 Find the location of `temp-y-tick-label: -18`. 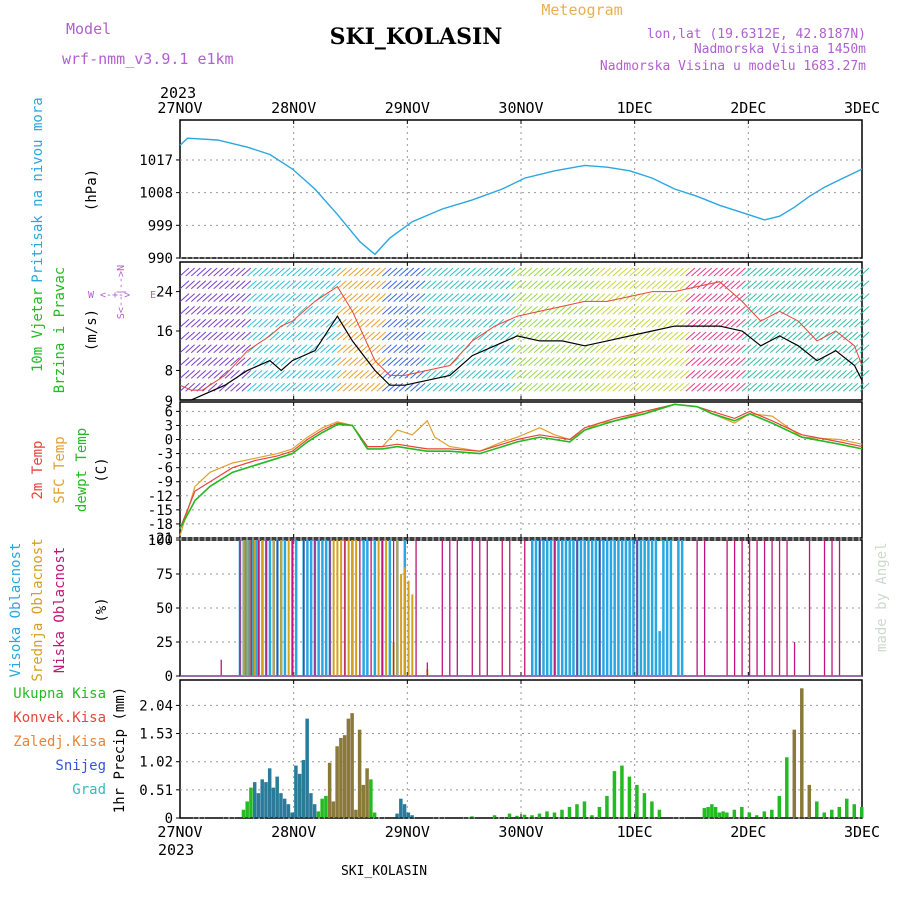

temp-y-tick-label: -18 is located at coordinates (160, 525).